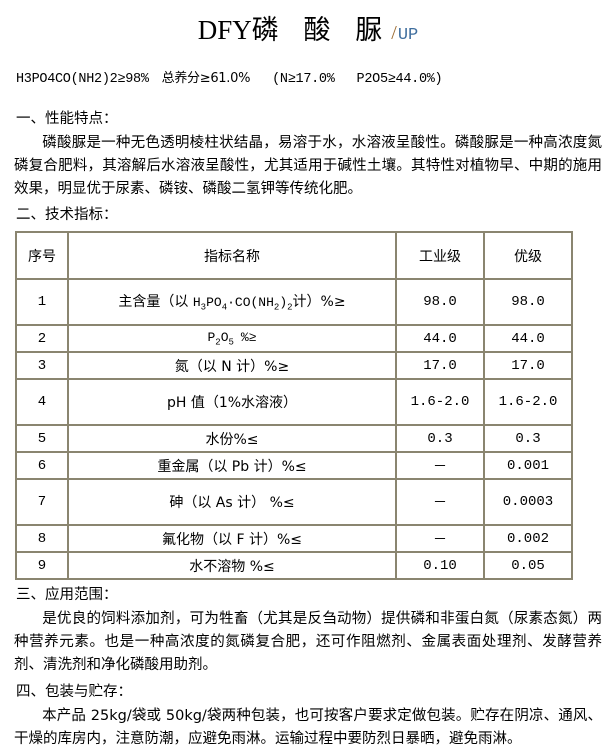  I want to click on table-row: 5 水份%≤ 0.3 0.3, so click(295, 439).